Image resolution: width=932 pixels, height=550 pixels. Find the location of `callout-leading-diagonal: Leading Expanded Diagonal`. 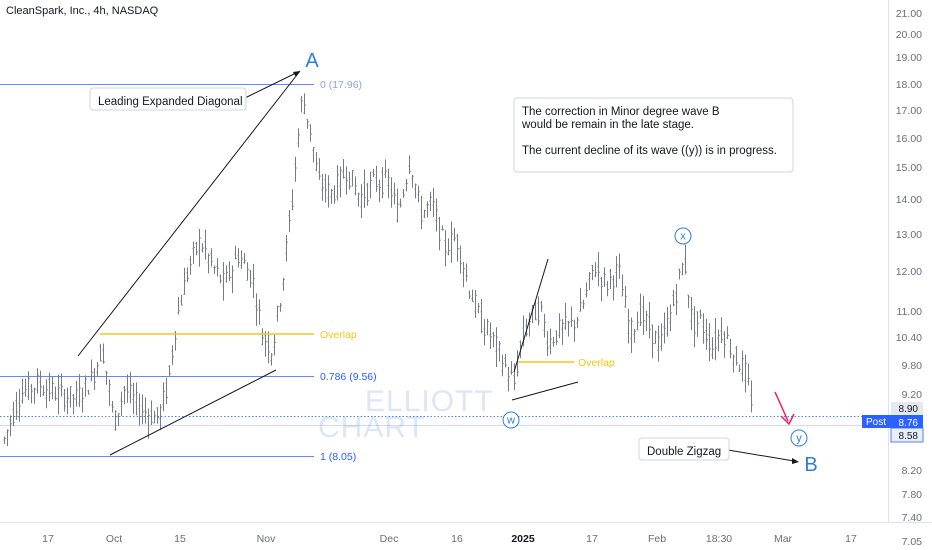

callout-leading-diagonal: Leading Expanded Diagonal is located at coordinates (168, 99).